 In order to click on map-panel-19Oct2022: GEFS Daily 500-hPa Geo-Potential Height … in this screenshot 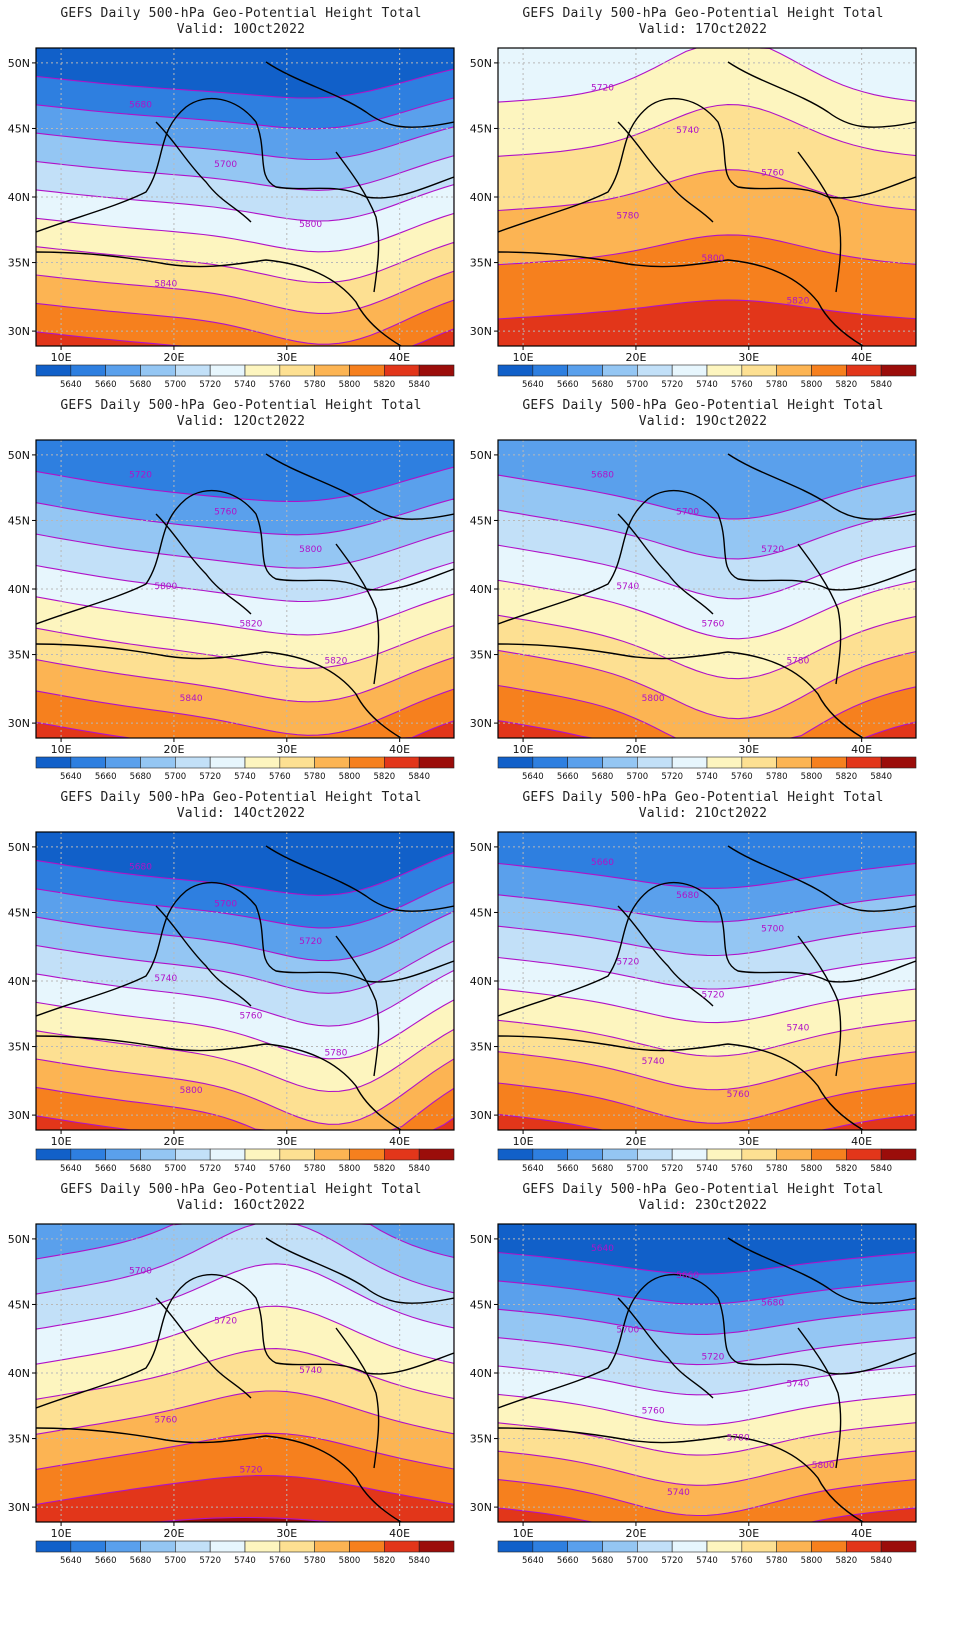, I will do `click(703, 596)`.